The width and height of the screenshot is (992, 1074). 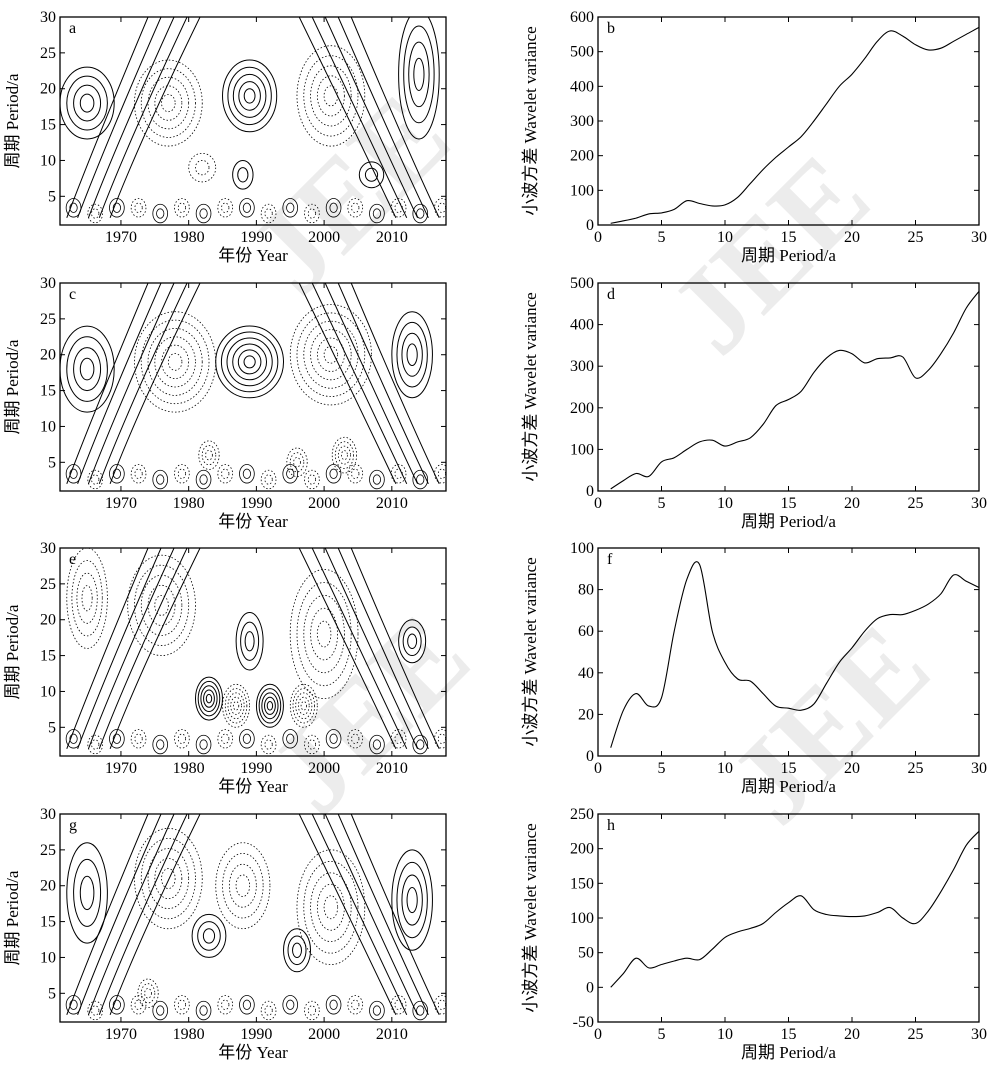 What do you see at coordinates (586, 631) in the screenshot?
I see `y-tick-label: 60` at bounding box center [586, 631].